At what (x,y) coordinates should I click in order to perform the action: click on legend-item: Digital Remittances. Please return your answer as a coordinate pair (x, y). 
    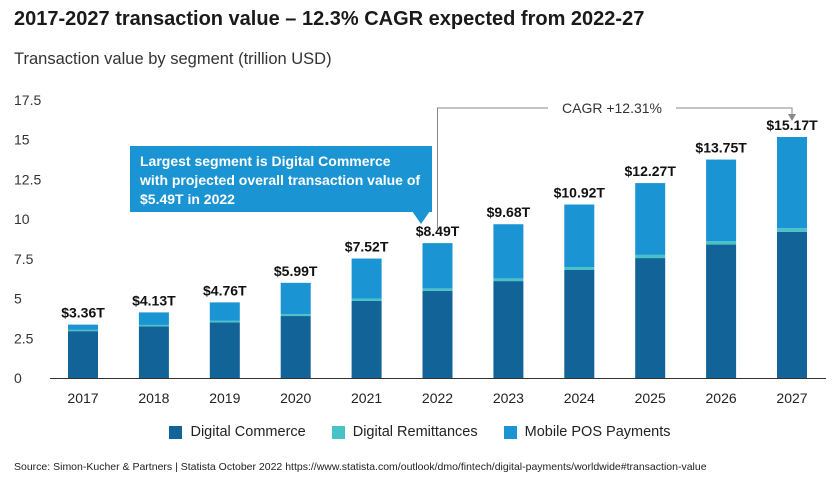
    Looking at the image, I should click on (404, 432).